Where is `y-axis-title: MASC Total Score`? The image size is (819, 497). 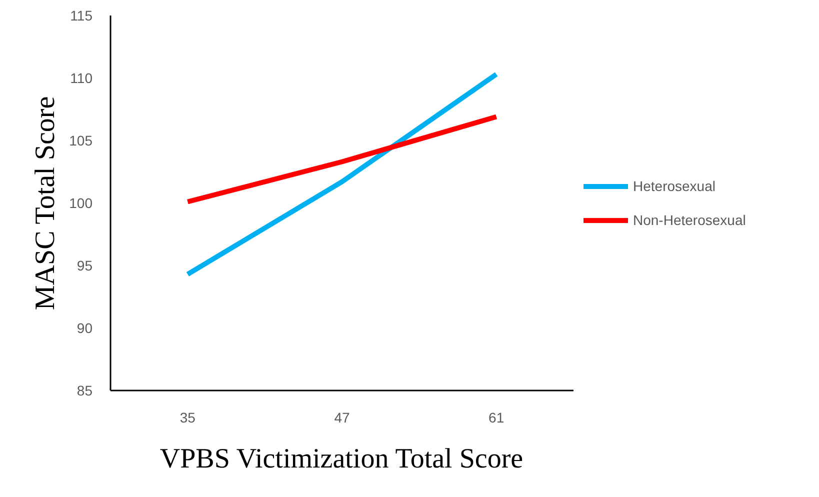
y-axis-title: MASC Total Score is located at coordinates (46, 203).